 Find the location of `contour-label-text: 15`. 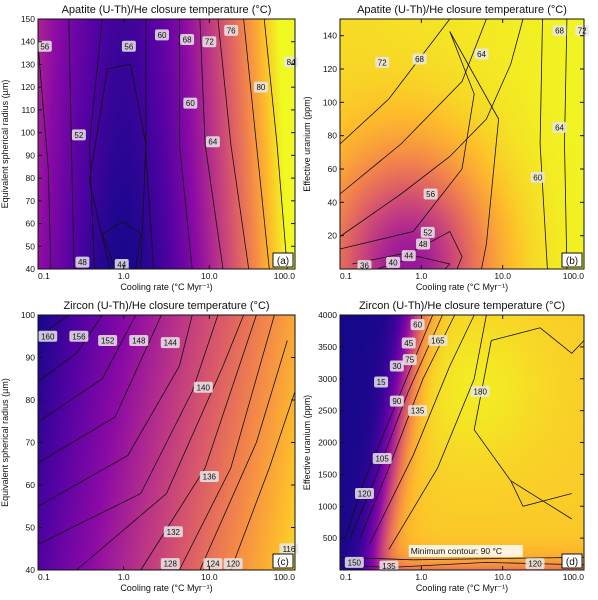

contour-label-text: 15 is located at coordinates (381, 382).